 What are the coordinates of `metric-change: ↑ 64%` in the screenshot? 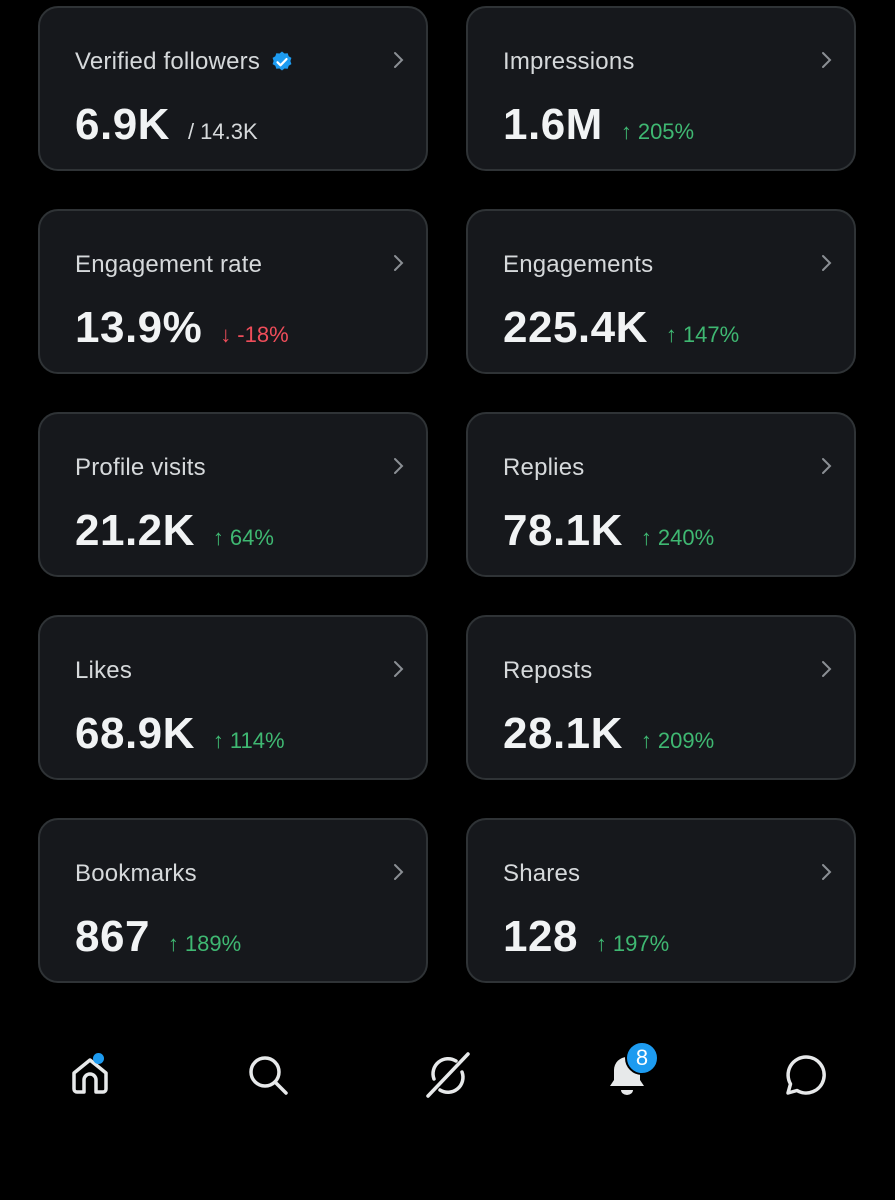 It's located at (243, 537).